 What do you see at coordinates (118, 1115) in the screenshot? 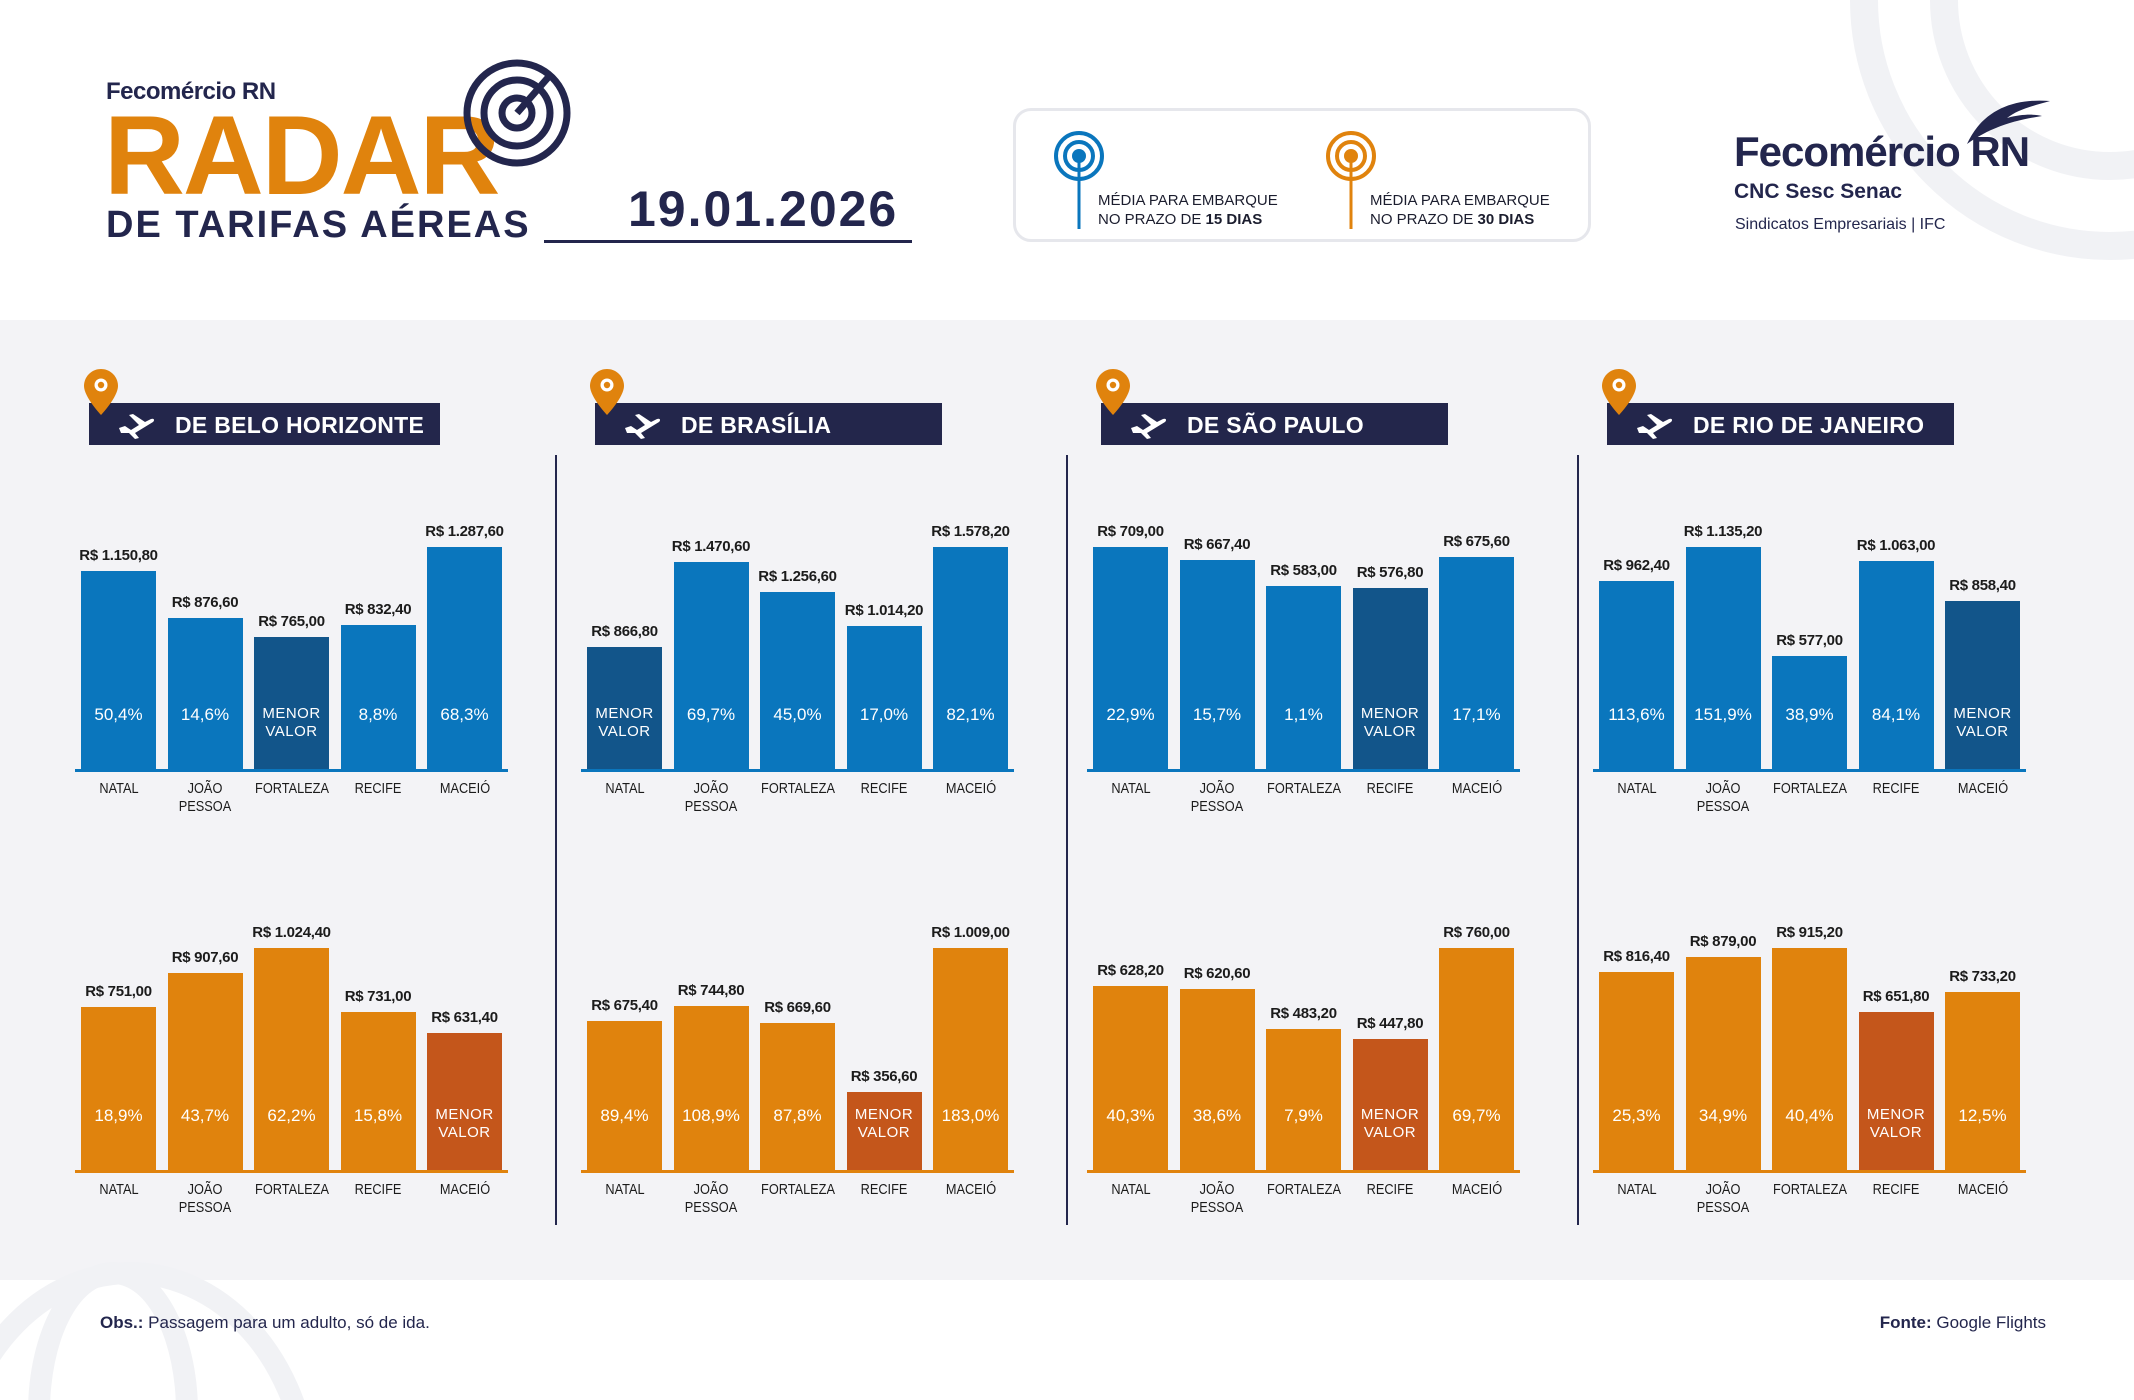
I see `percent-label: 18,9%` at bounding box center [118, 1115].